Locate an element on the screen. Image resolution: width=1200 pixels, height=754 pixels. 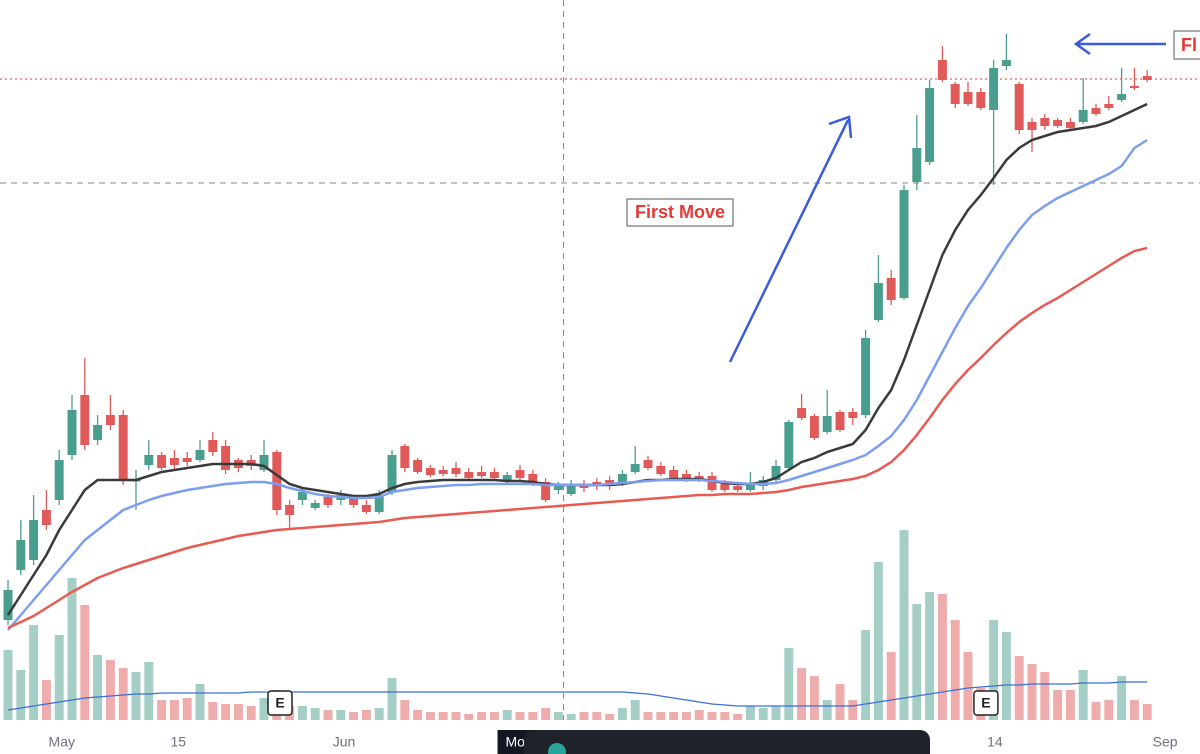
tooltip-icon is located at coordinates (557, 748).